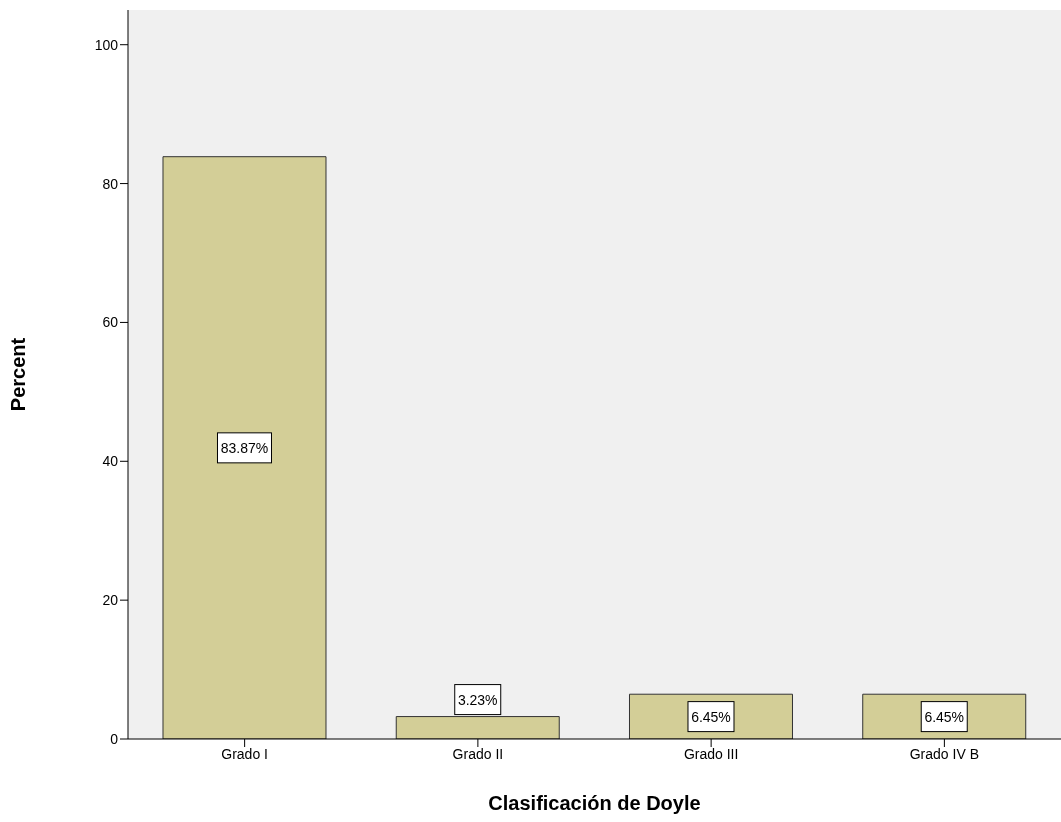 The width and height of the screenshot is (1061, 822). Describe the element at coordinates (244, 753) in the screenshot. I see `x-tick-label: Grado I` at that location.